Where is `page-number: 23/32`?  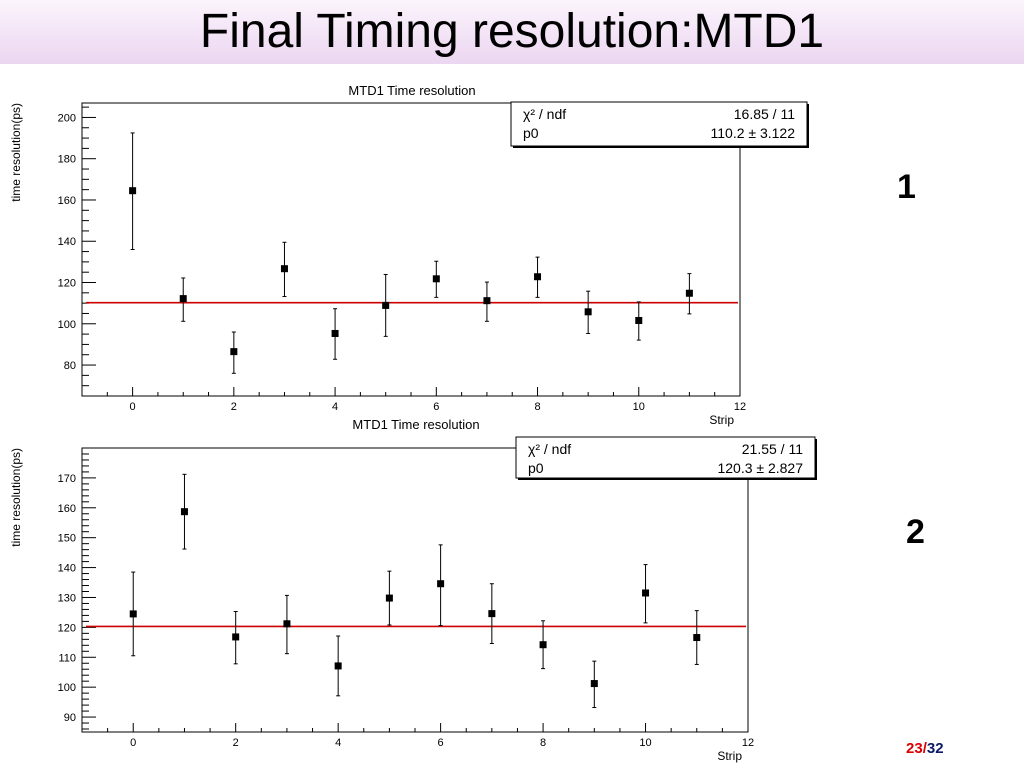
page-number: 23/32 is located at coordinates (925, 748).